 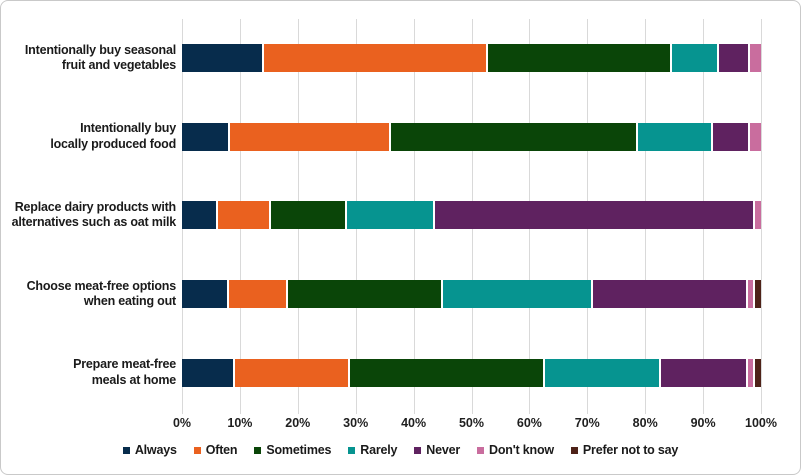 I want to click on legend-swatch-rarely, so click(x=352, y=450).